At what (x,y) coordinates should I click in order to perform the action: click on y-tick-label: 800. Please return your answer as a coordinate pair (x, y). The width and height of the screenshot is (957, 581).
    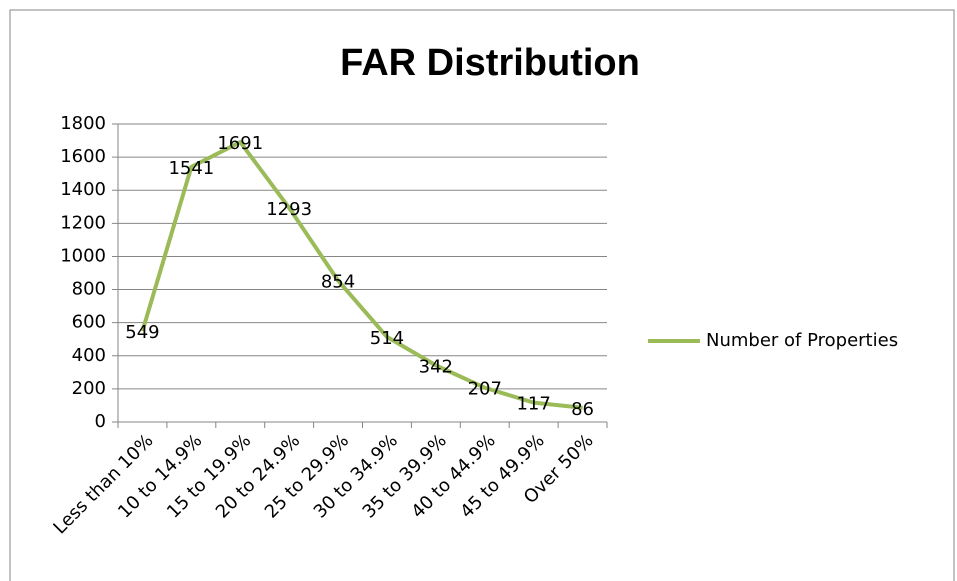
    Looking at the image, I should click on (89, 289).